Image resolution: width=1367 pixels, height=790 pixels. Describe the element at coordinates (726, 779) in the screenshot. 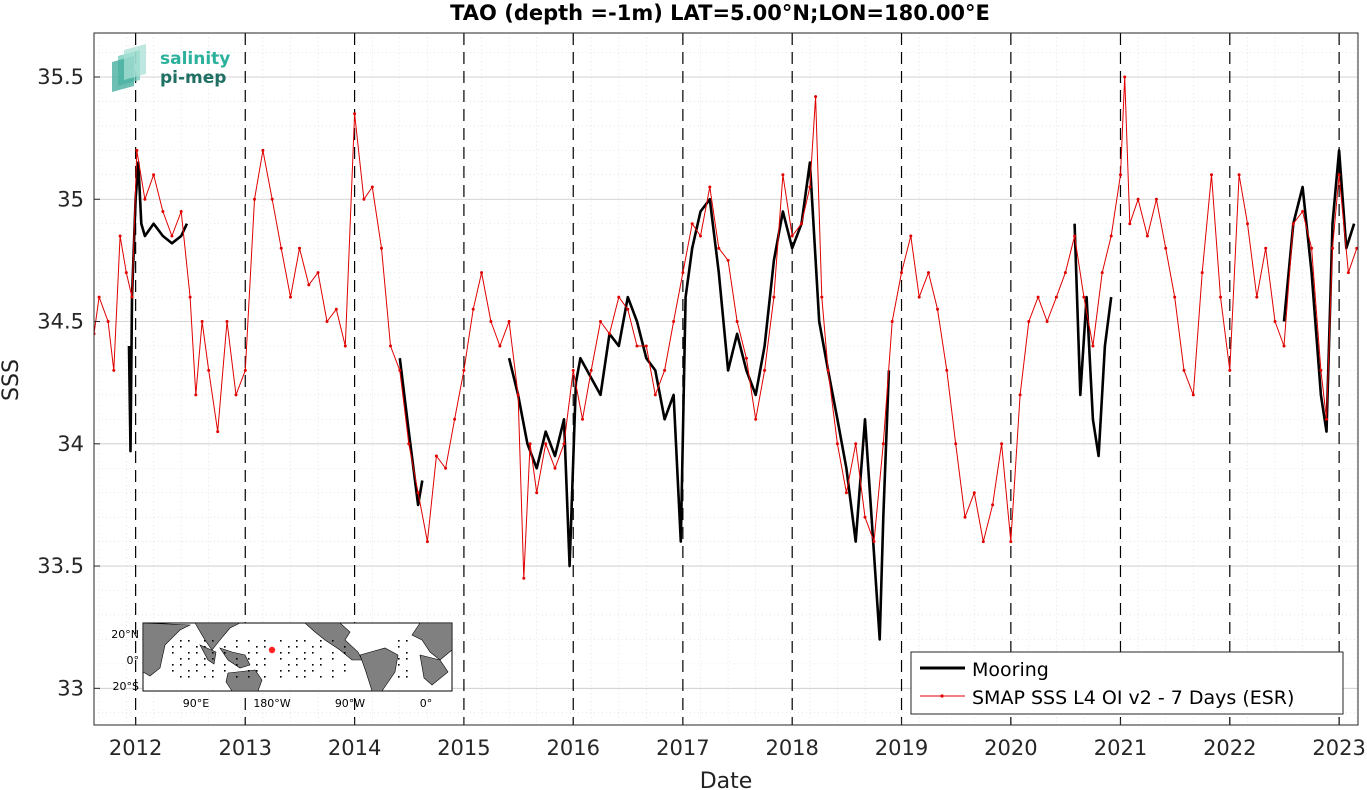

I see `x-axis-label: Date` at that location.